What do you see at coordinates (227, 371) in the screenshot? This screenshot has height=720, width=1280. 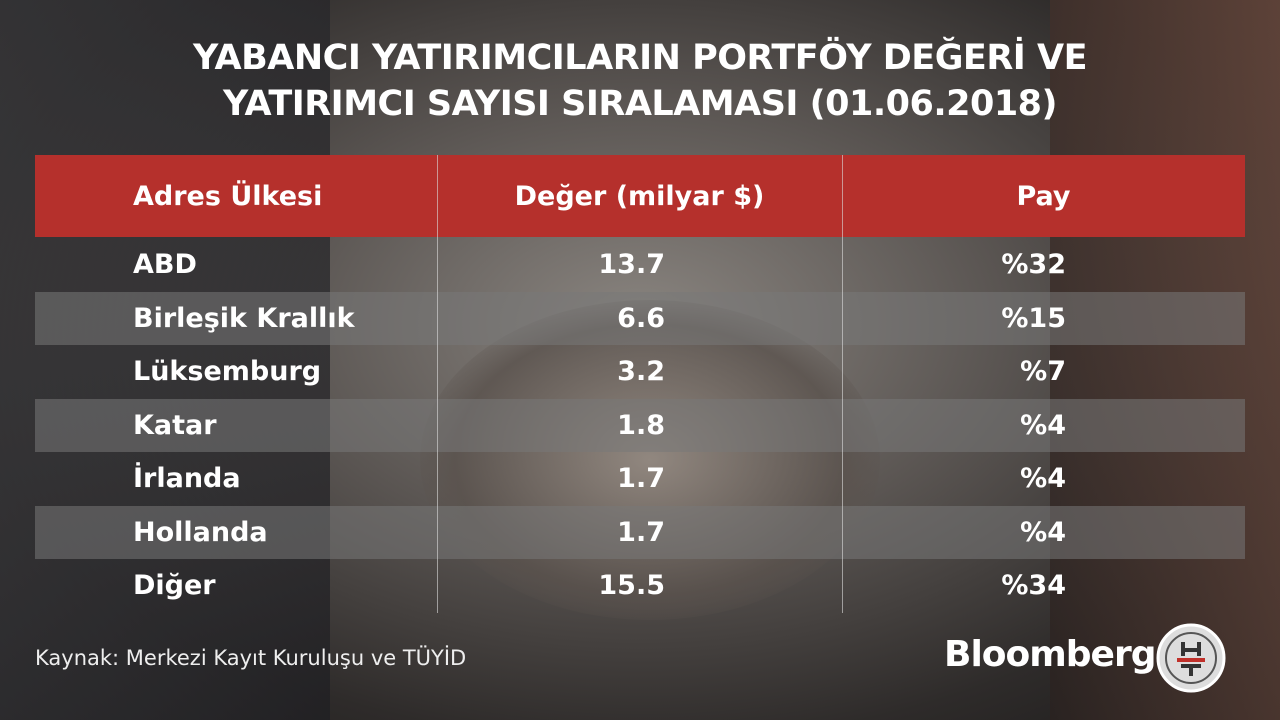 I see `country-cell: Lüksemburg` at bounding box center [227, 371].